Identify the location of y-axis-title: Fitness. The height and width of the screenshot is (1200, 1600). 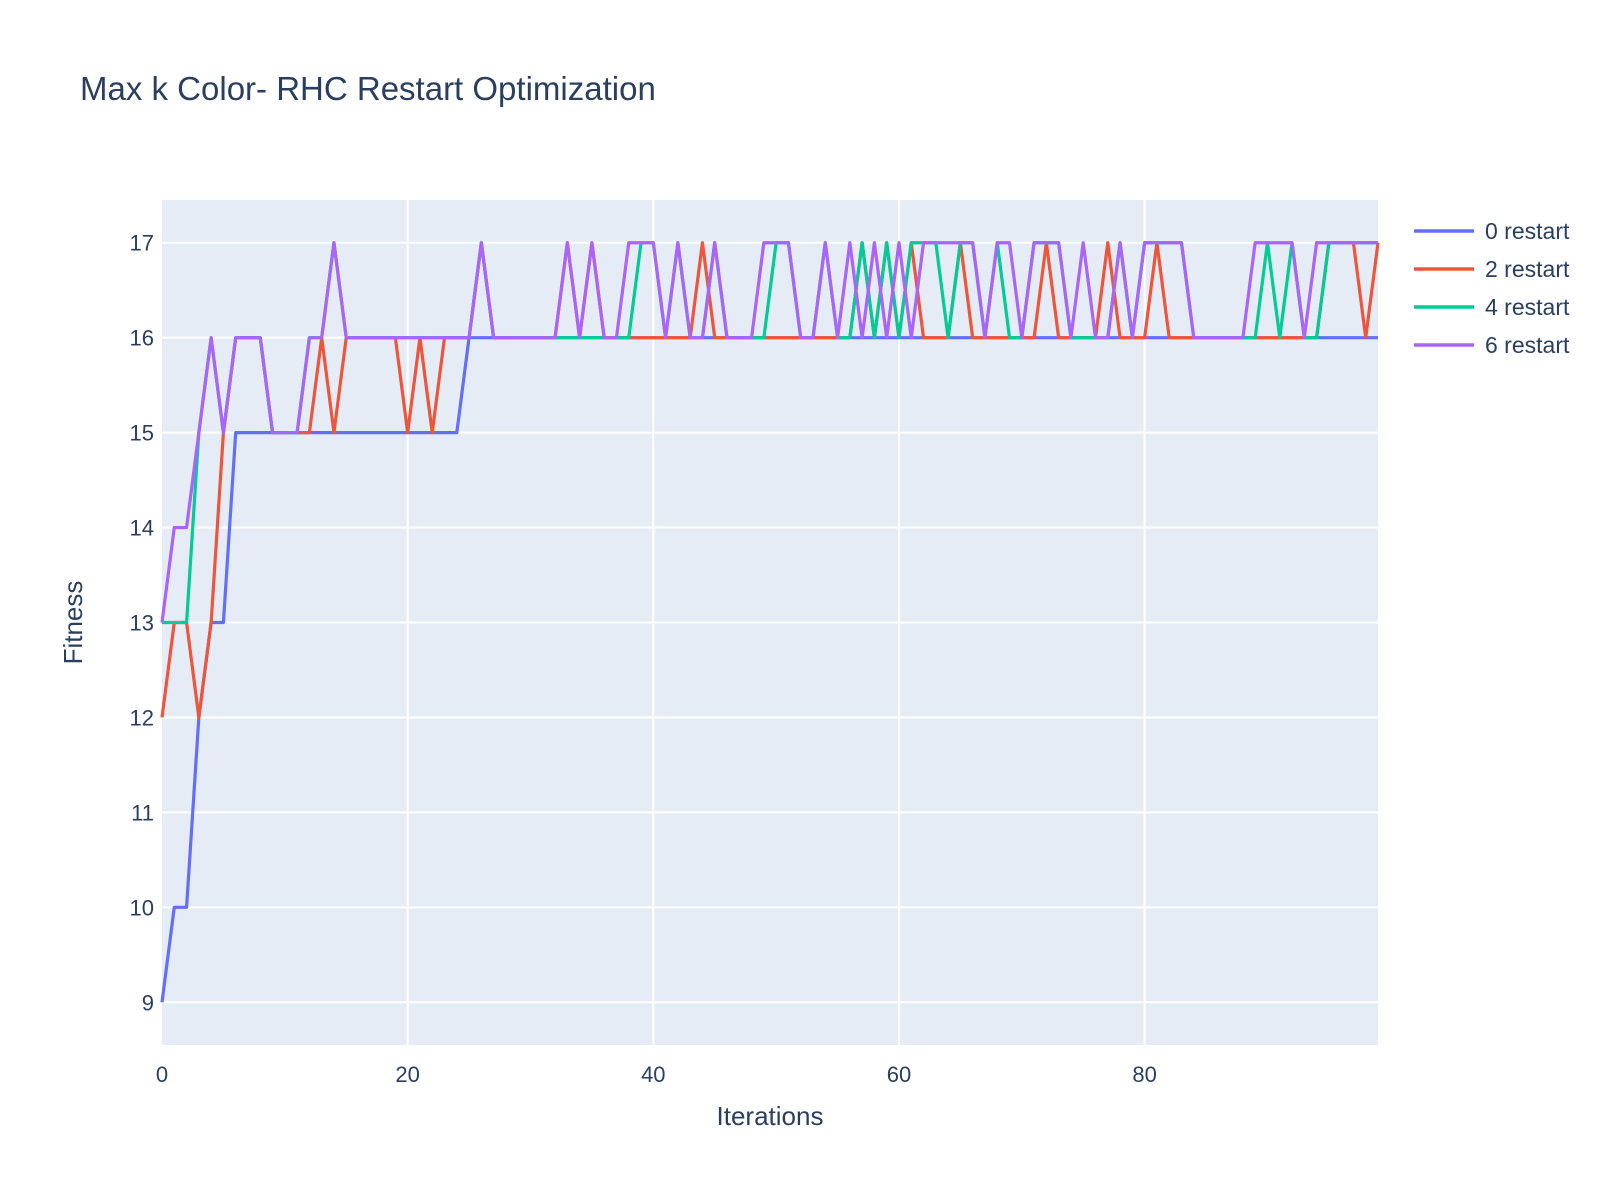
(73, 623).